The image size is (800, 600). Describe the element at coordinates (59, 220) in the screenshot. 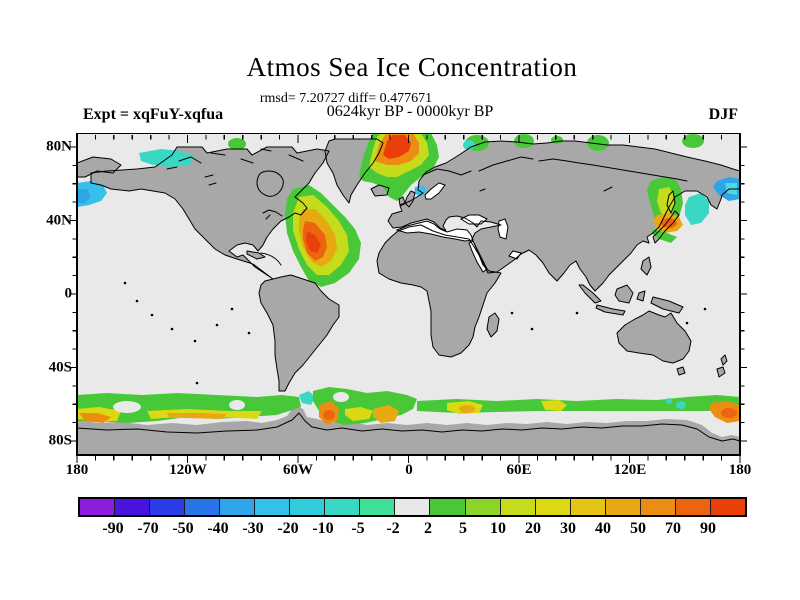

I see `y-axis-label-40n: 40N` at that location.